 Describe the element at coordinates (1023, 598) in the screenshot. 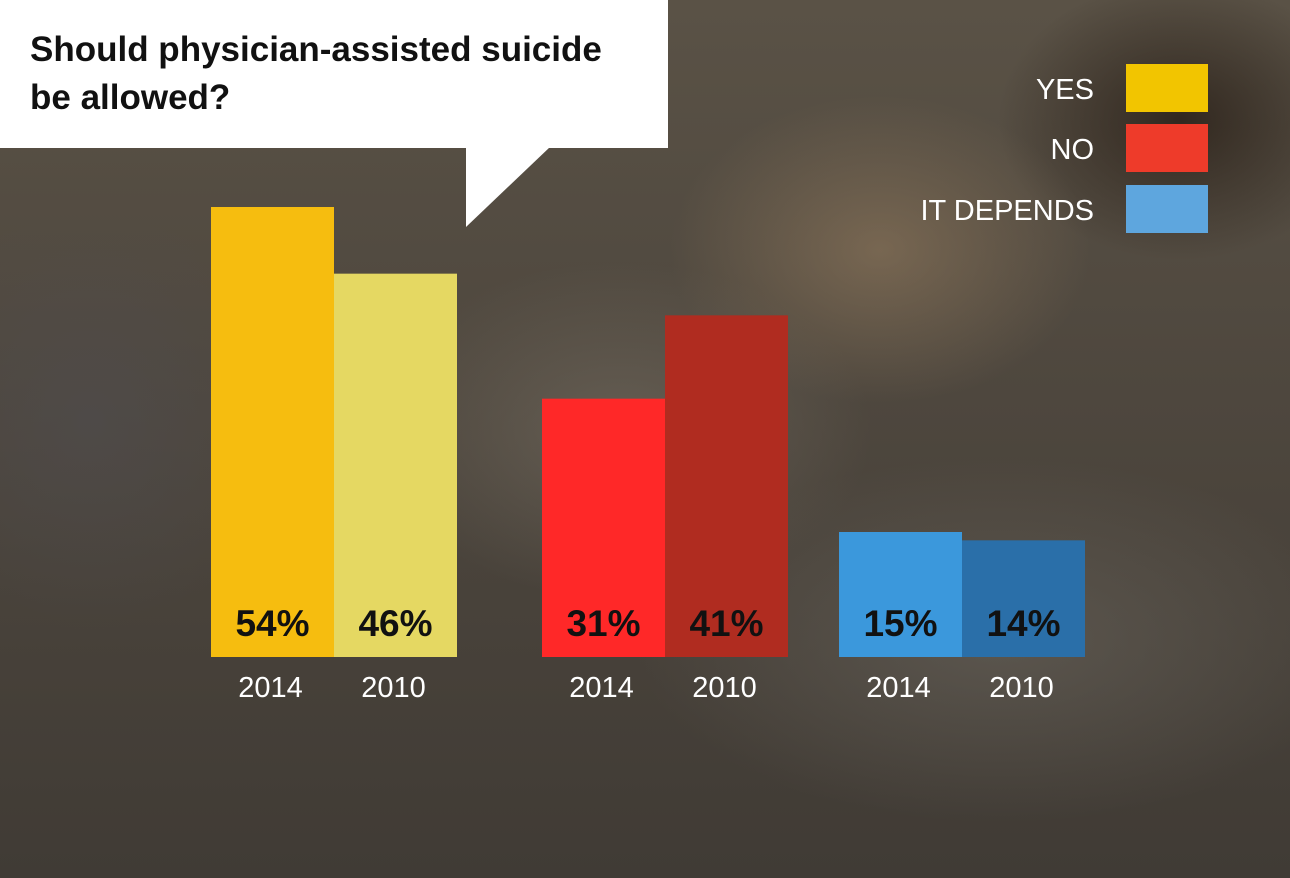

I see `bar-it-depends-2010` at that location.